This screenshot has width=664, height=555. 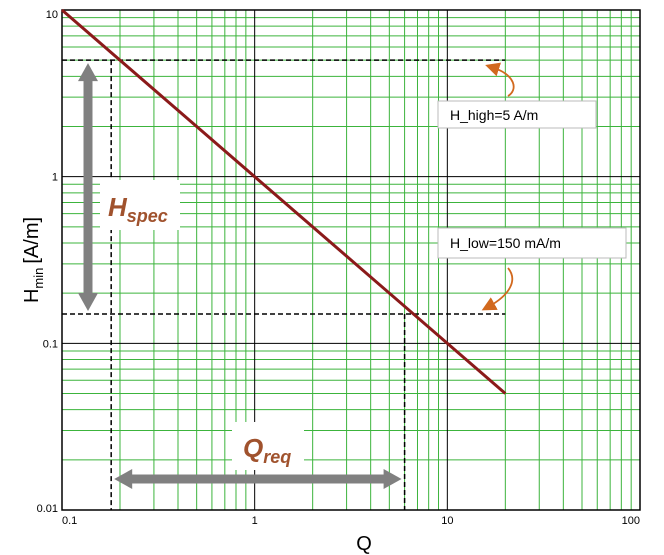 What do you see at coordinates (497, 289) in the screenshot?
I see `h-low-callout-arrow` at bounding box center [497, 289].